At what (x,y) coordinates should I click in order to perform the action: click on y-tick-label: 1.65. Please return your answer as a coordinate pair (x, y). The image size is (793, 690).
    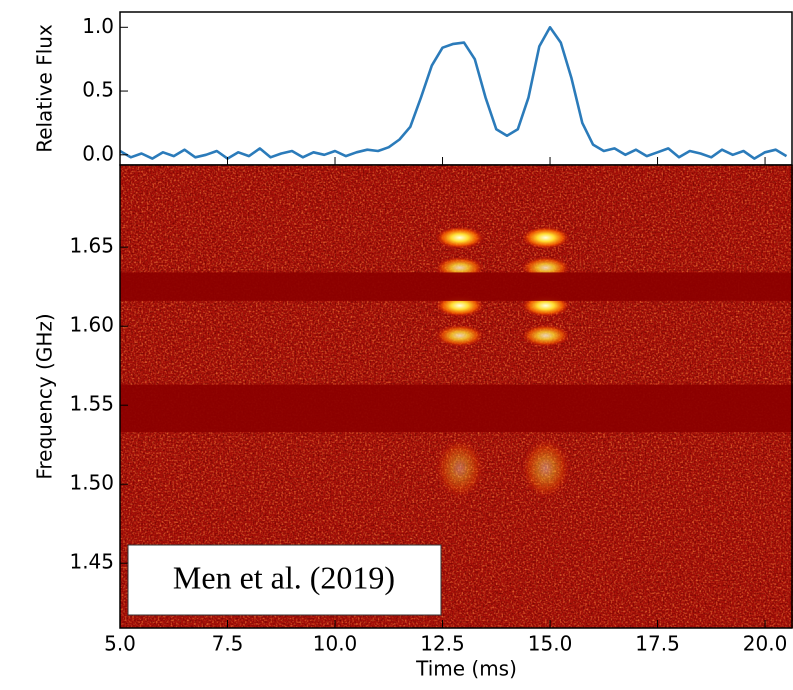
    Looking at the image, I should click on (91, 246).